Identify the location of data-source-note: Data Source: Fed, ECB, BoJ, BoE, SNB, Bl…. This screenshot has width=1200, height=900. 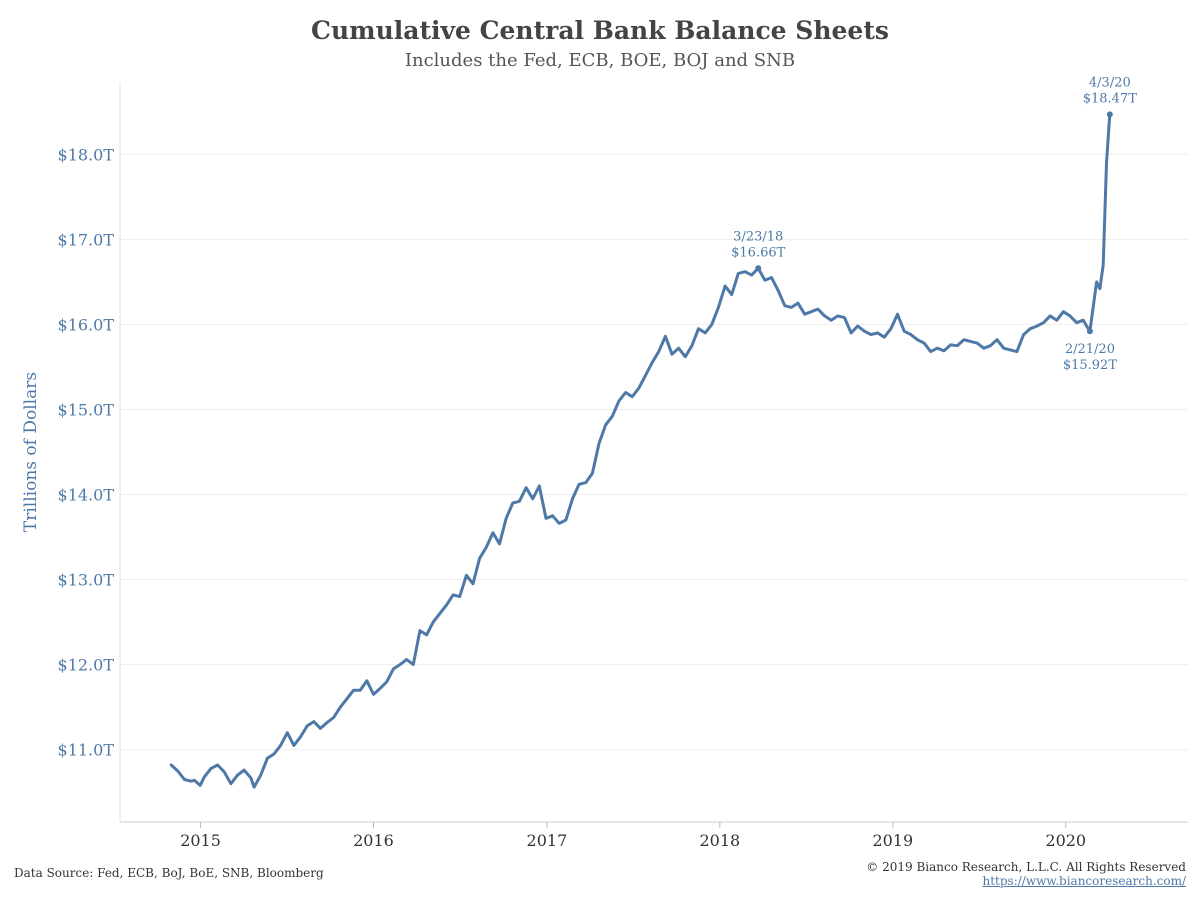
(169, 873).